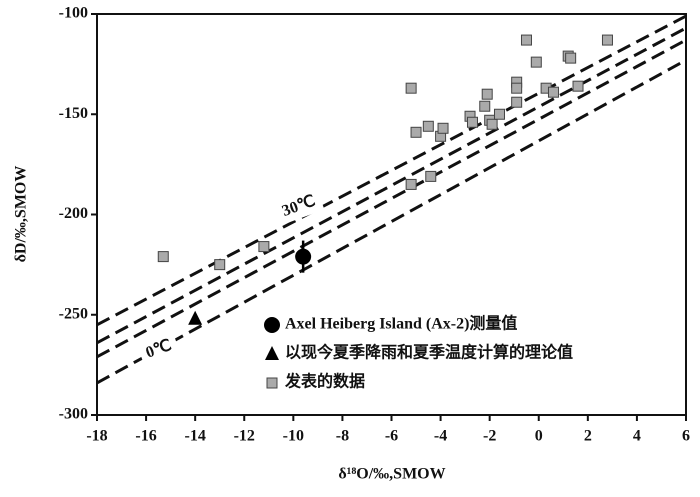 The image size is (700, 497). Describe the element at coordinates (293, 436) in the screenshot. I see `x-tick-label: -10` at that location.